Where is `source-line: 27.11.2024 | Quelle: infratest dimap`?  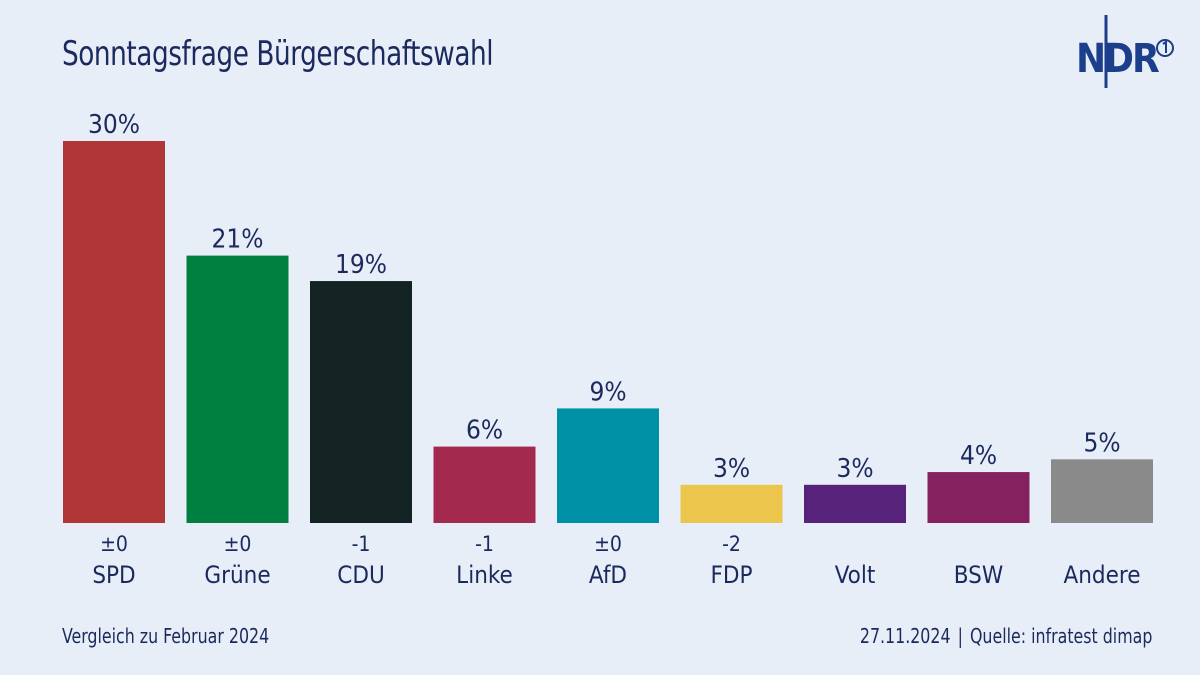
source-line: 27.11.2024 | Quelle: infratest dimap is located at coordinates (1005, 636).